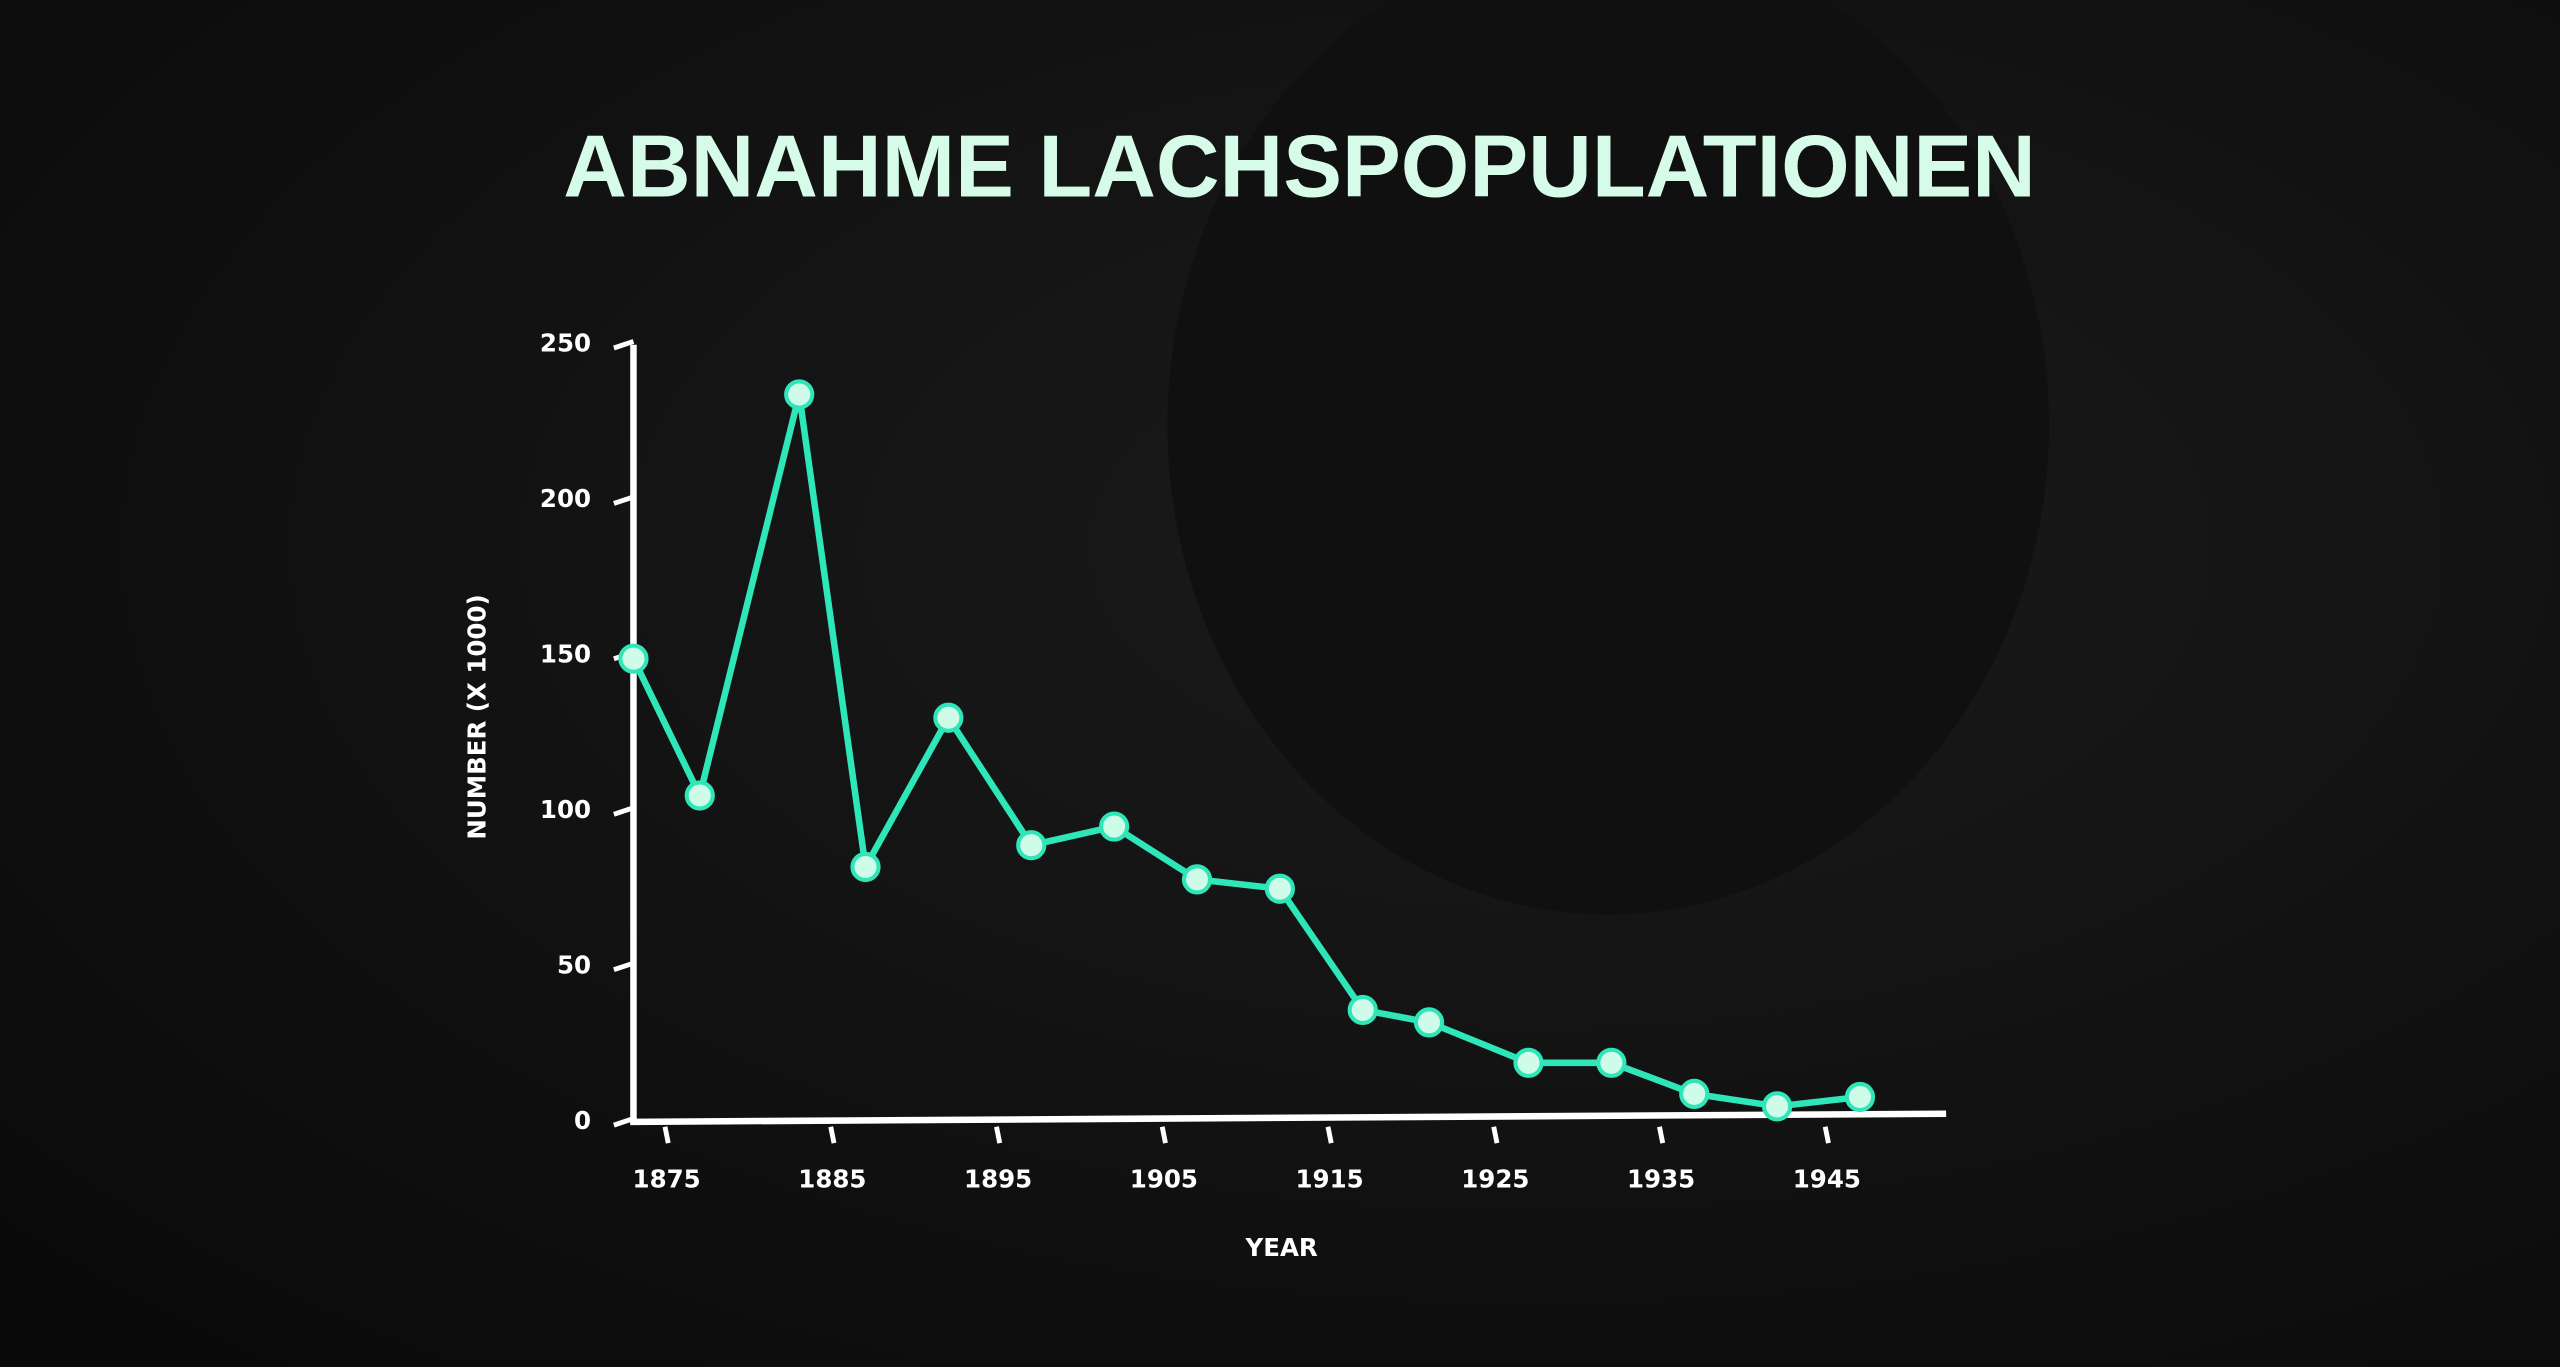  Describe the element at coordinates (476, 716) in the screenshot. I see `y-axis-title: NUMBER (X 1000)` at that location.